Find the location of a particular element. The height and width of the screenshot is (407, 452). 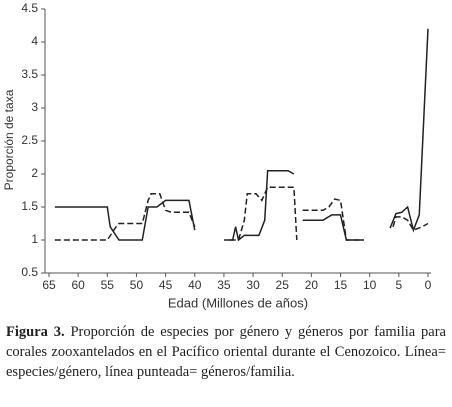

x-tick-label: 45 is located at coordinates (166, 285).